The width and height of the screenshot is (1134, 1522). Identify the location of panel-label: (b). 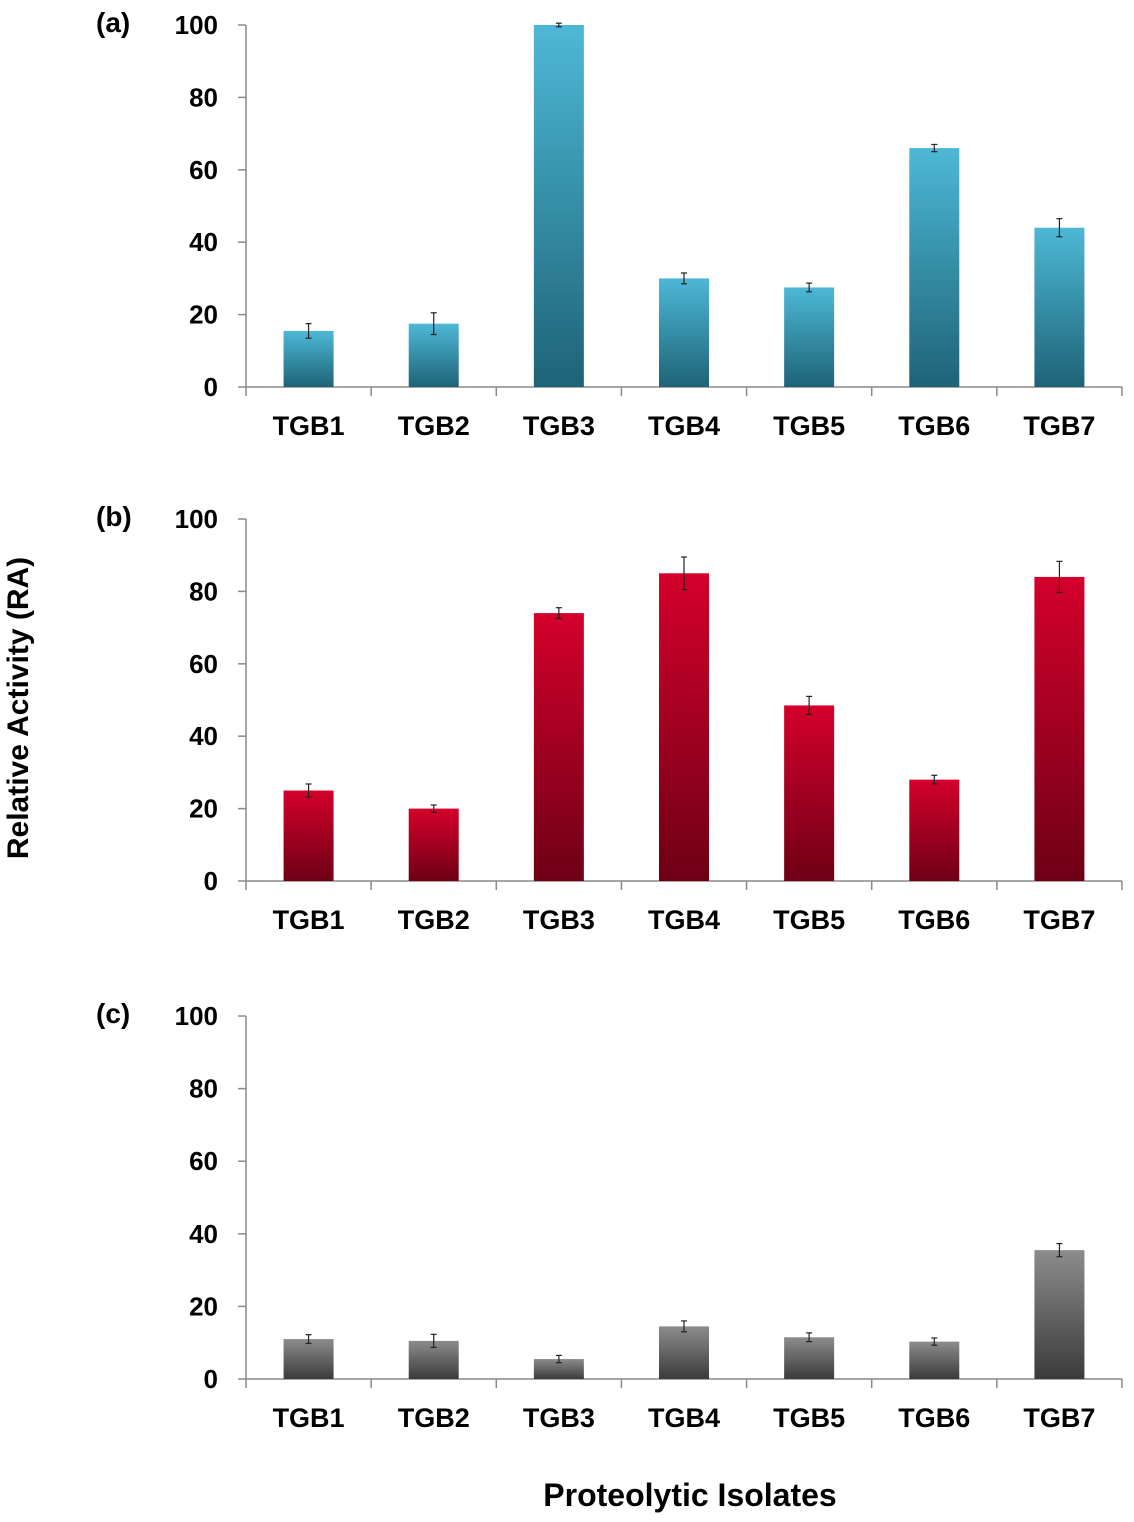
(114, 516).